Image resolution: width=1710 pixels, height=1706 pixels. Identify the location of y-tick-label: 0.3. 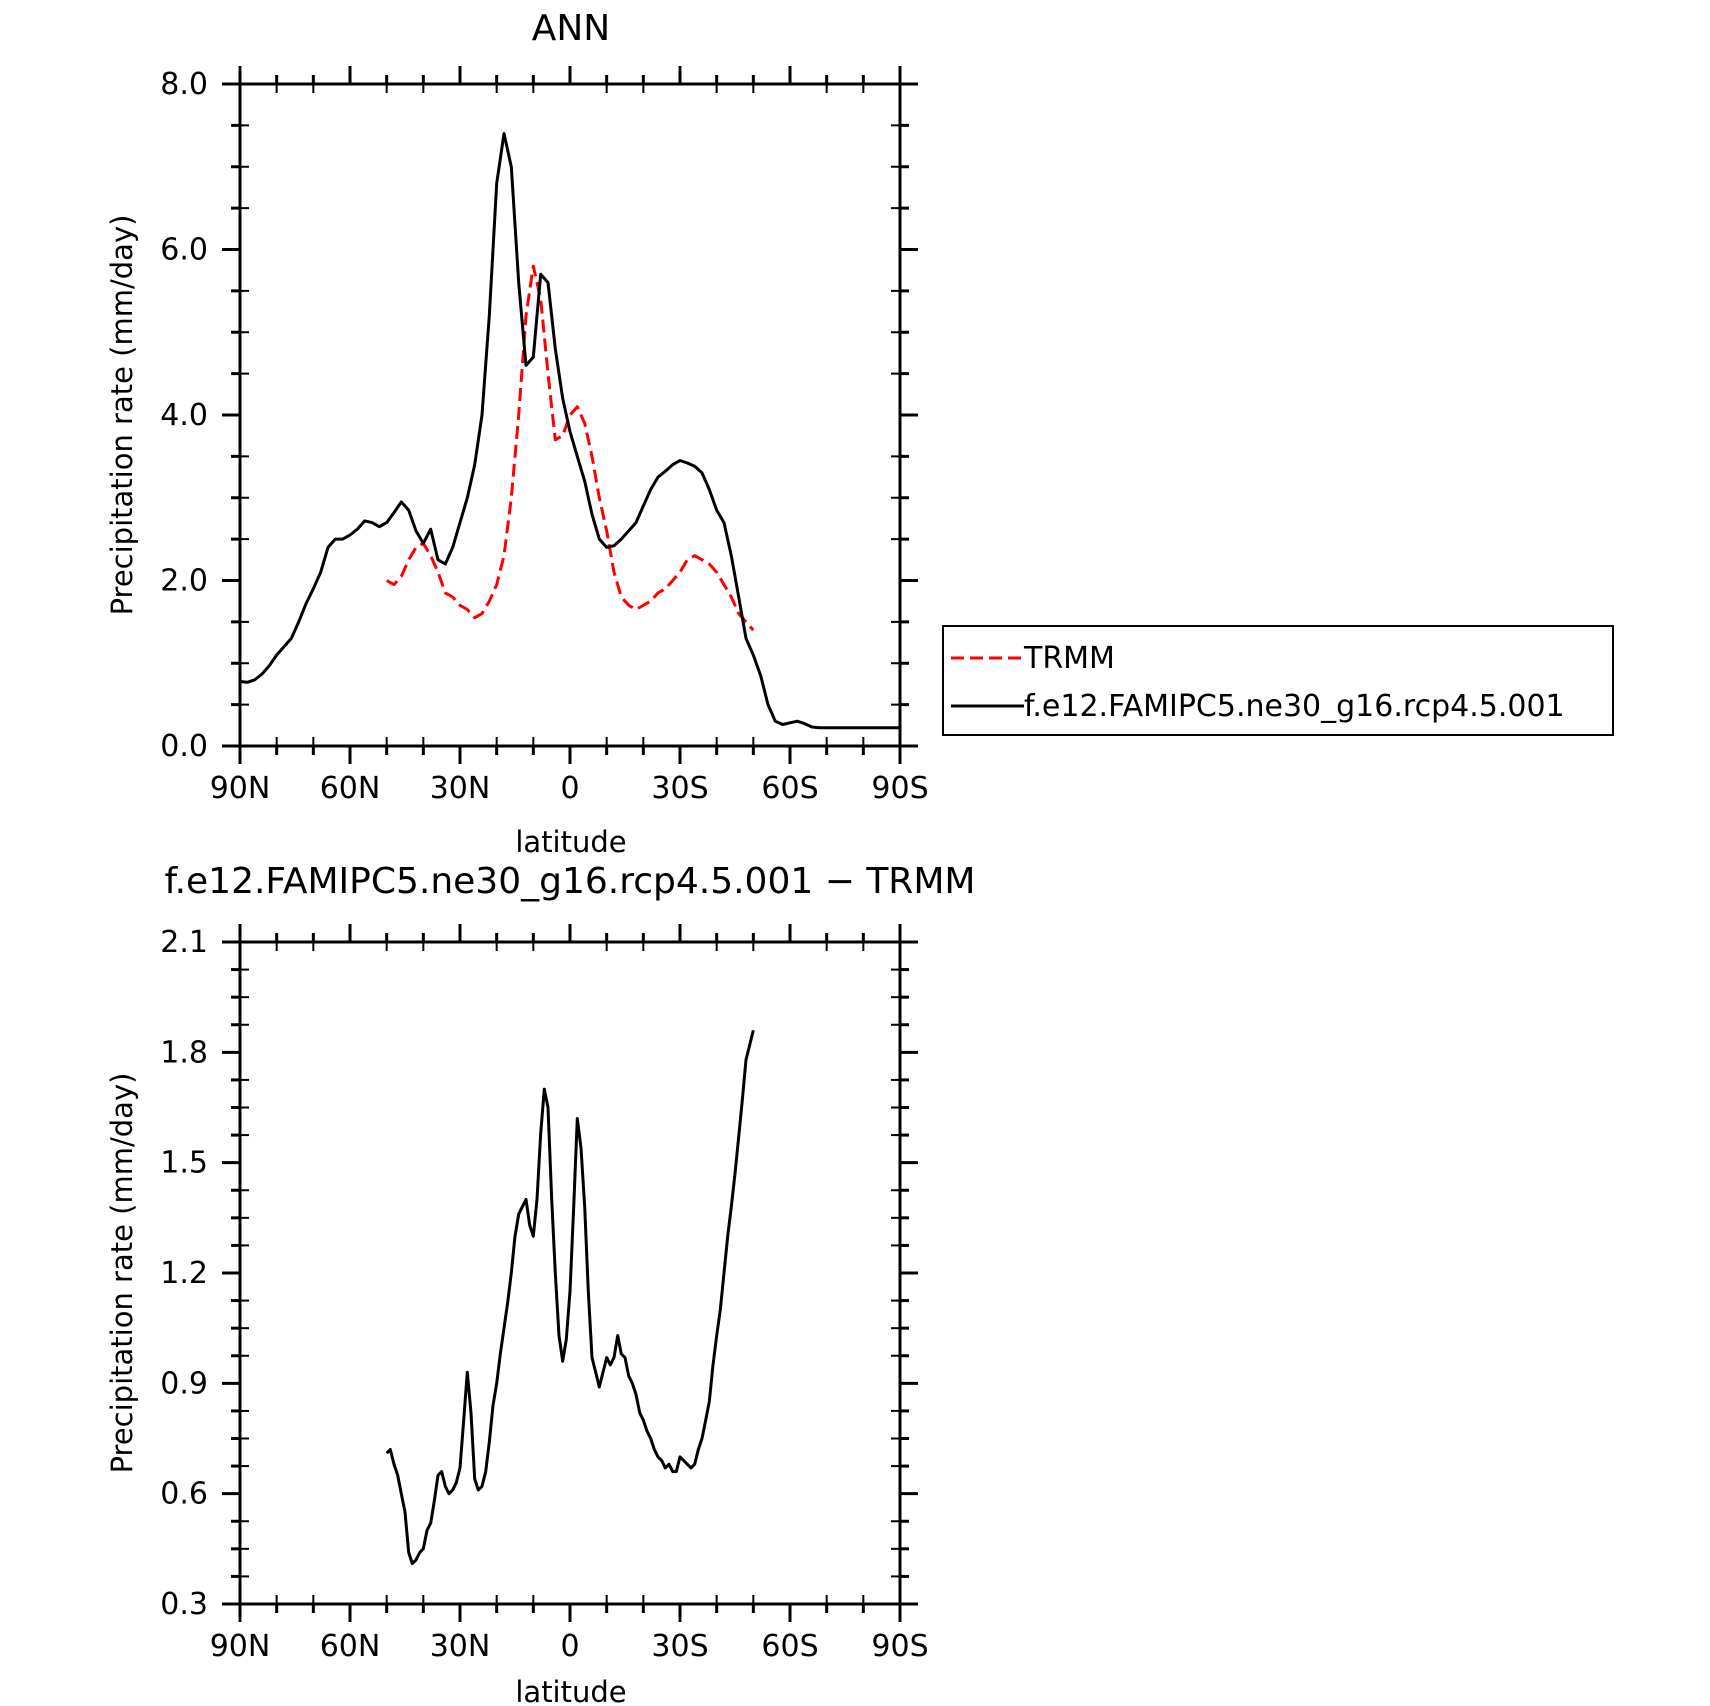
(184, 1604).